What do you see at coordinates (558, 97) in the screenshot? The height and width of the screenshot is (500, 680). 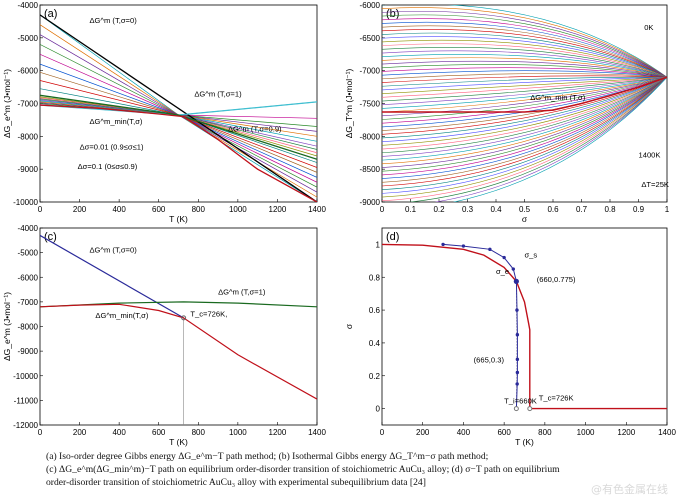 I see `annotation: ΔG^m_min (T,σ)` at bounding box center [558, 97].